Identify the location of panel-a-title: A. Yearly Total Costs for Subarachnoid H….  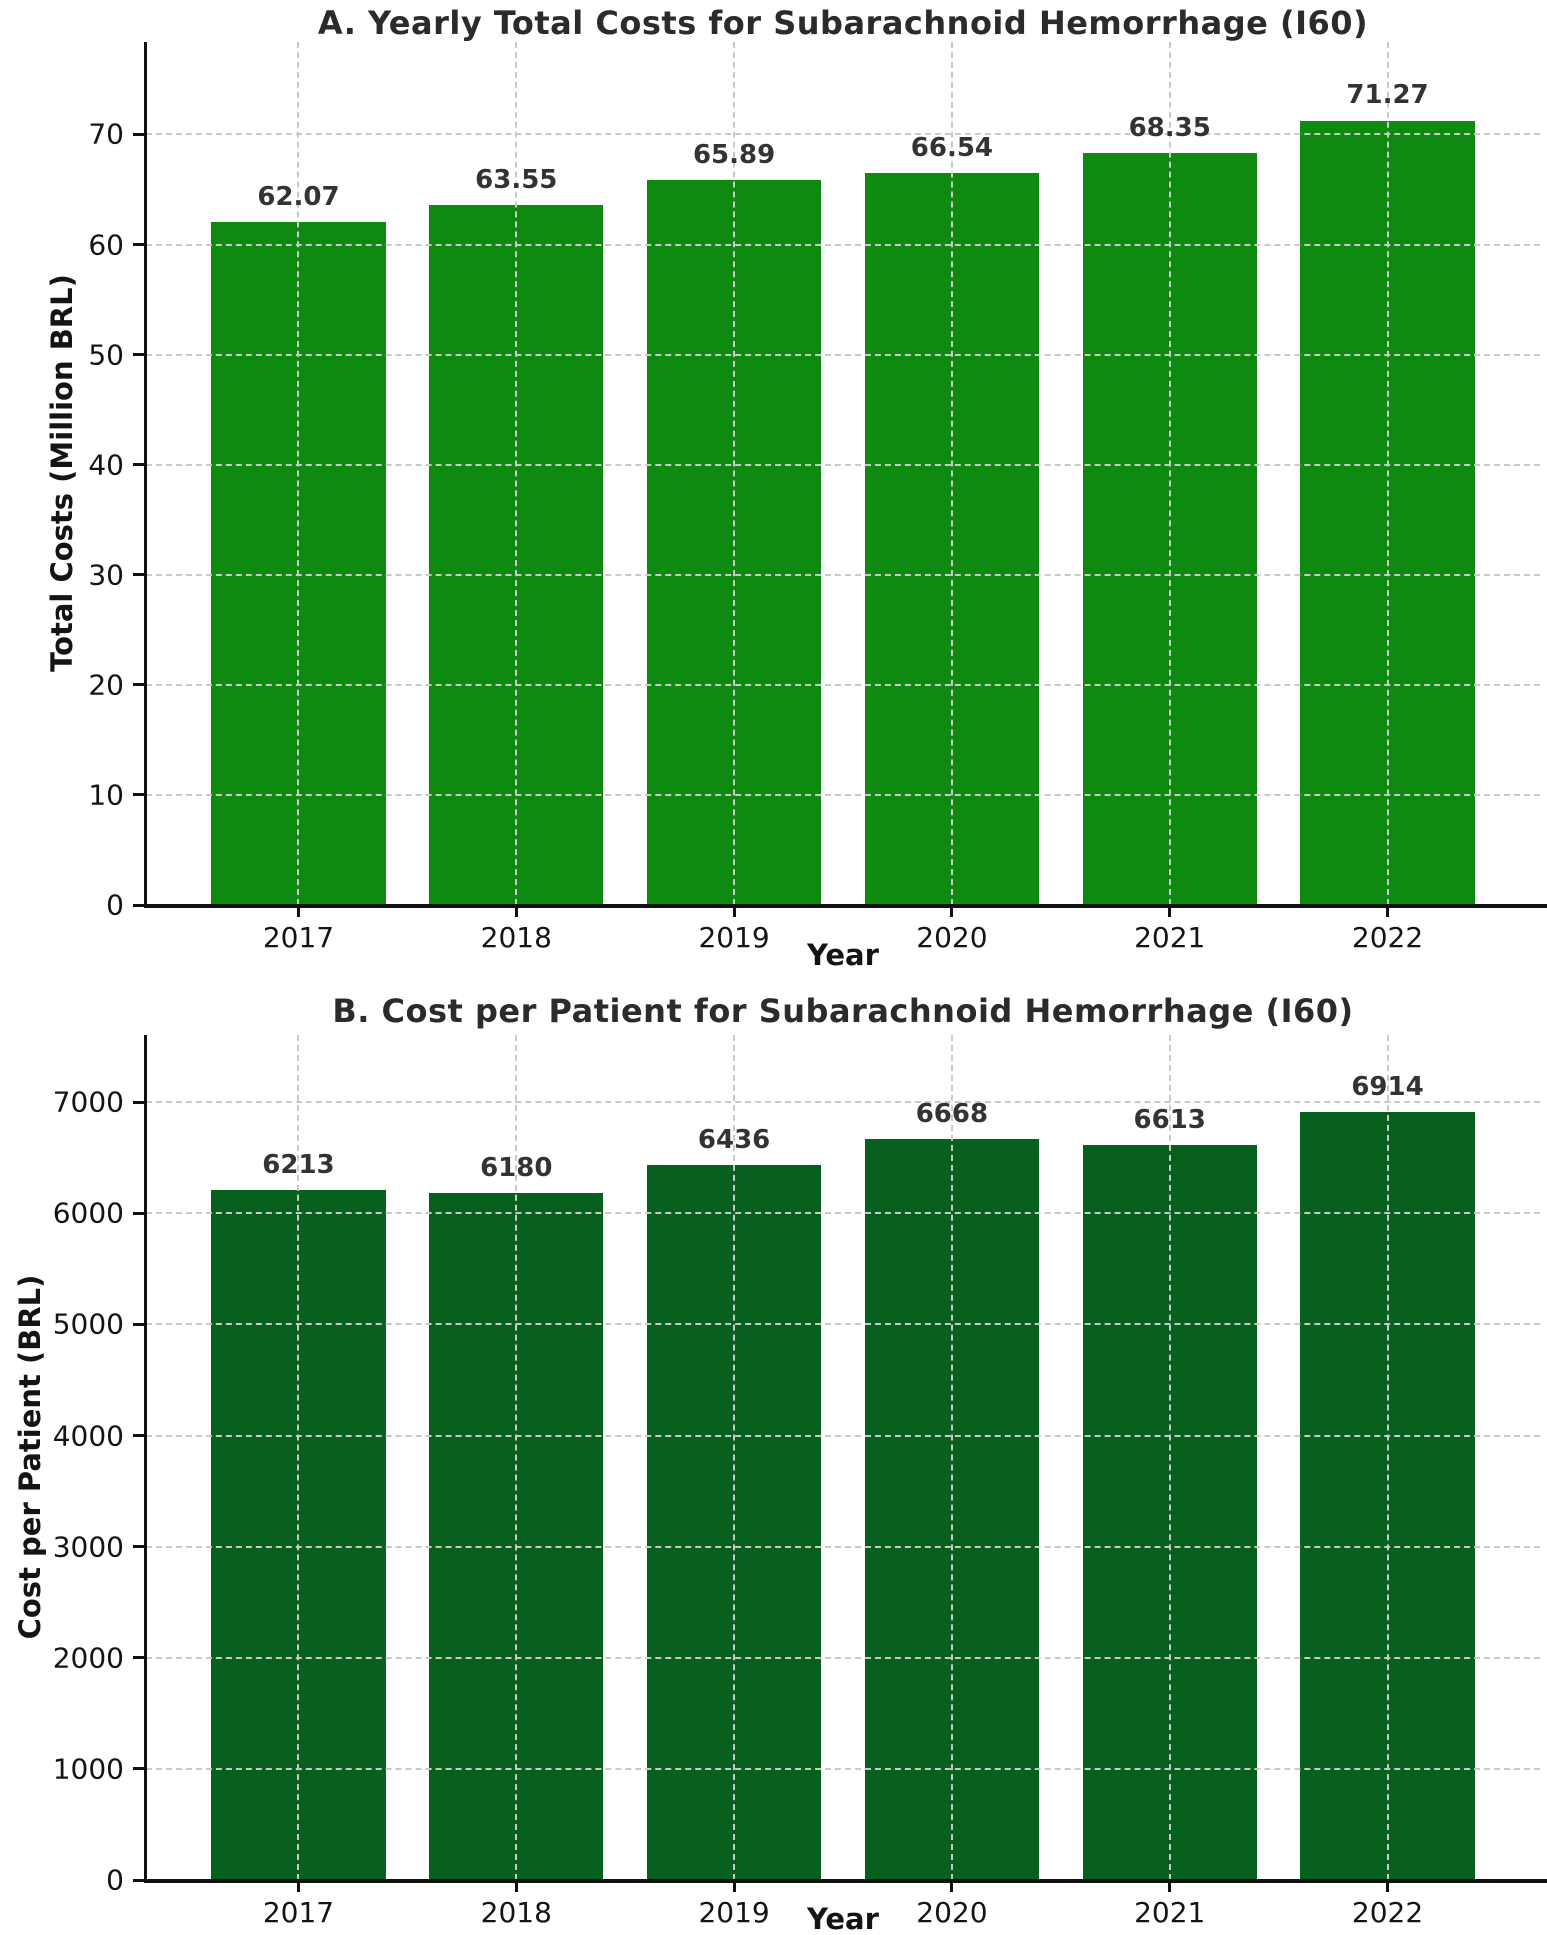
(843, 23).